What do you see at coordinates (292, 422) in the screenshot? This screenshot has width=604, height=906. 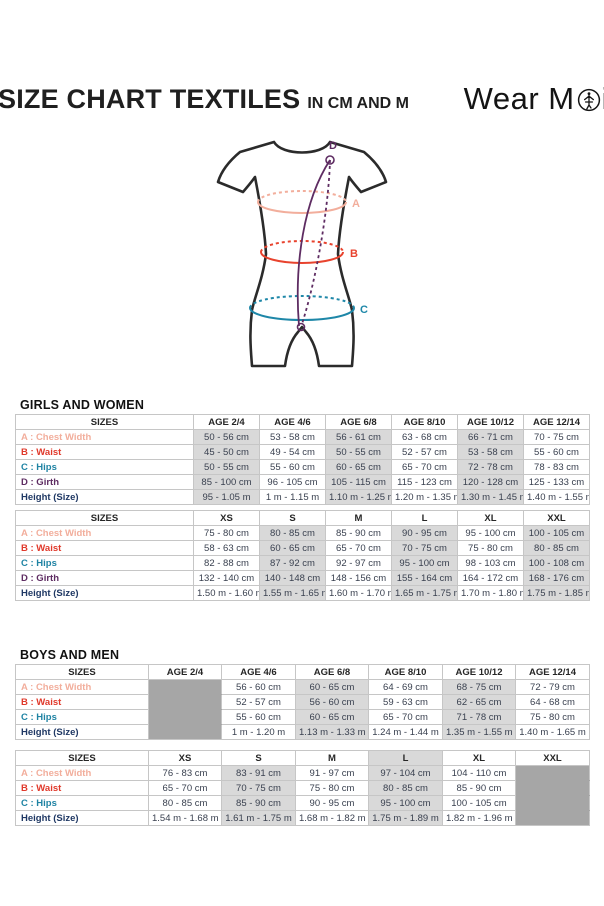 I see `column-header: AGE 4/6` at bounding box center [292, 422].